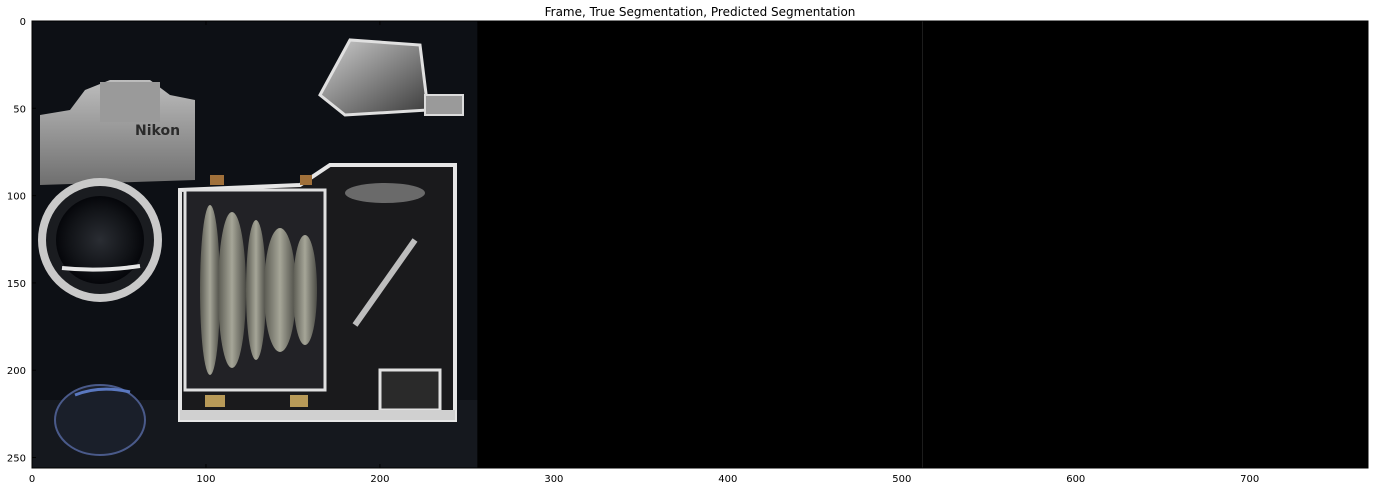  I want to click on viewfinder-eyepiece, so click(444, 105).